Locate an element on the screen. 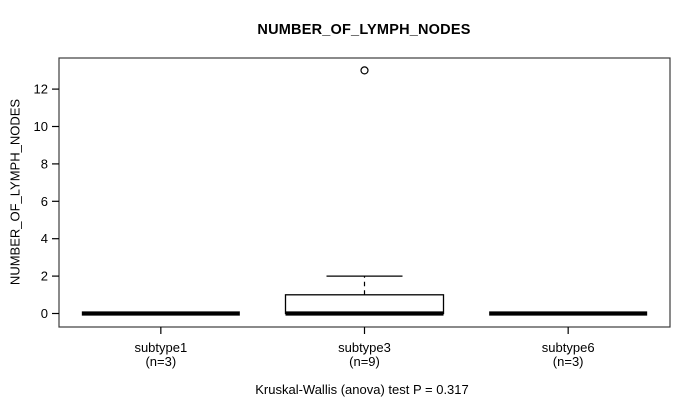 The image size is (700, 400). x-category-label: subtype1 is located at coordinates (160, 347).